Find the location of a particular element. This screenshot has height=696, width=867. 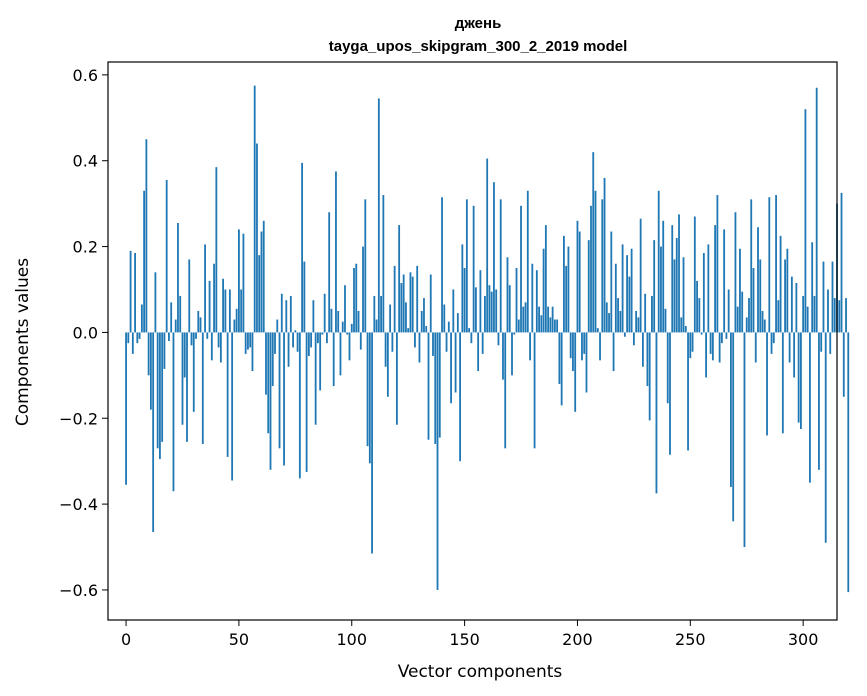

x-axis-label: Vector components is located at coordinates (480, 672).